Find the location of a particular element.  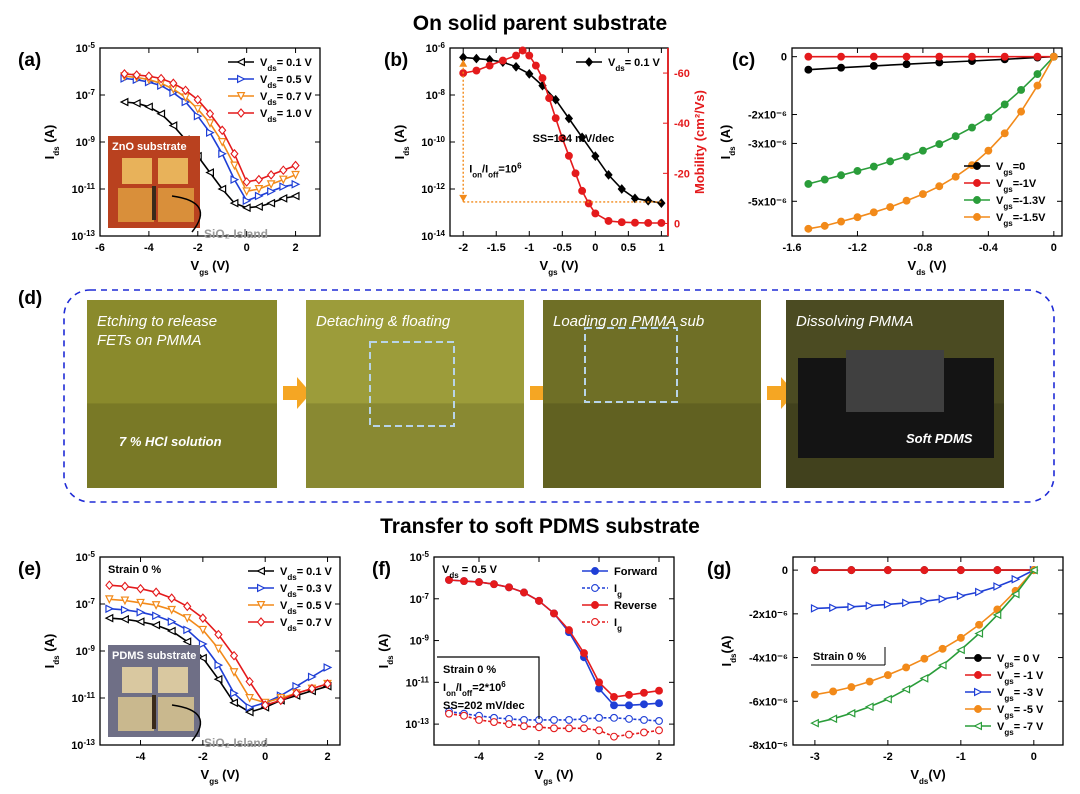

y2-tick-label: -20 is located at coordinates (682, 174).